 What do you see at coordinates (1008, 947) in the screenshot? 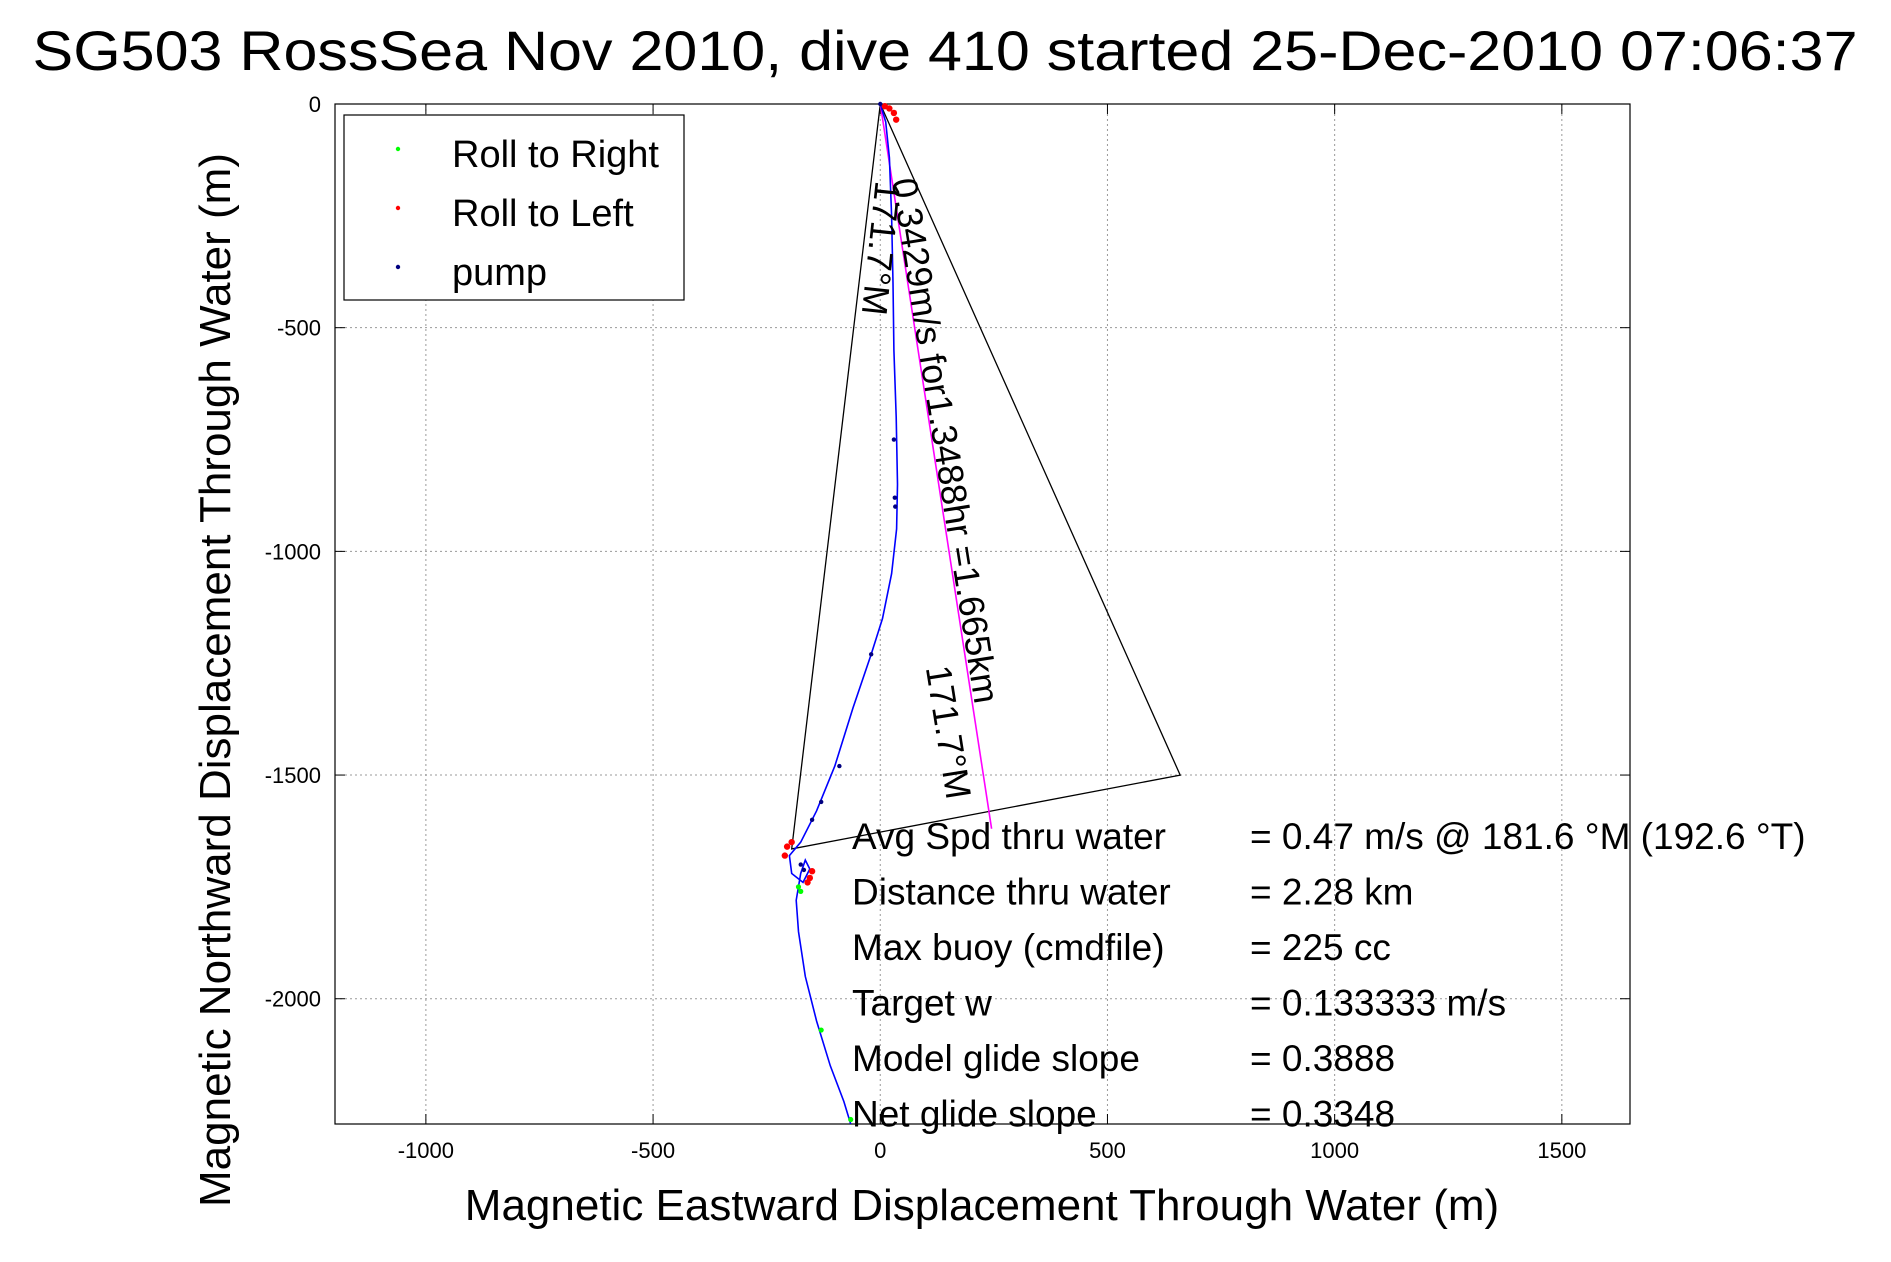
I see `stat-label: Max buoy (cmdfile)` at bounding box center [1008, 947].